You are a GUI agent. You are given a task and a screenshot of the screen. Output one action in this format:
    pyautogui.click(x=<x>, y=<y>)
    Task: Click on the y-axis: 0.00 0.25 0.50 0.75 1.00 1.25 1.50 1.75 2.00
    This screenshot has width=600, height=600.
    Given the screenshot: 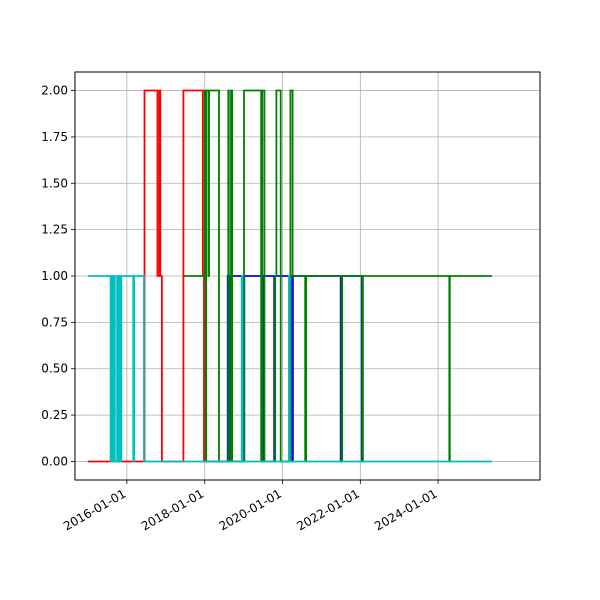 What is the action you would take?
    pyautogui.click(x=58, y=276)
    